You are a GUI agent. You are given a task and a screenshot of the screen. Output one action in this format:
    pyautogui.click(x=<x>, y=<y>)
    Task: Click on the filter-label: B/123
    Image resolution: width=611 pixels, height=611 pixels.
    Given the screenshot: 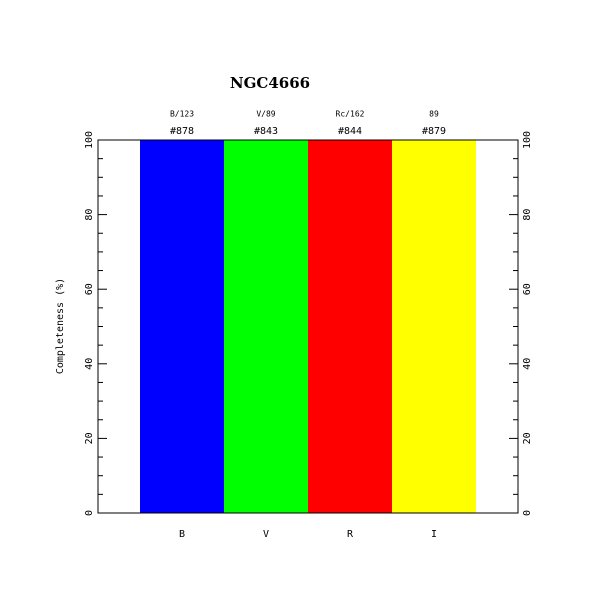 What is the action you would take?
    pyautogui.click(x=182, y=114)
    